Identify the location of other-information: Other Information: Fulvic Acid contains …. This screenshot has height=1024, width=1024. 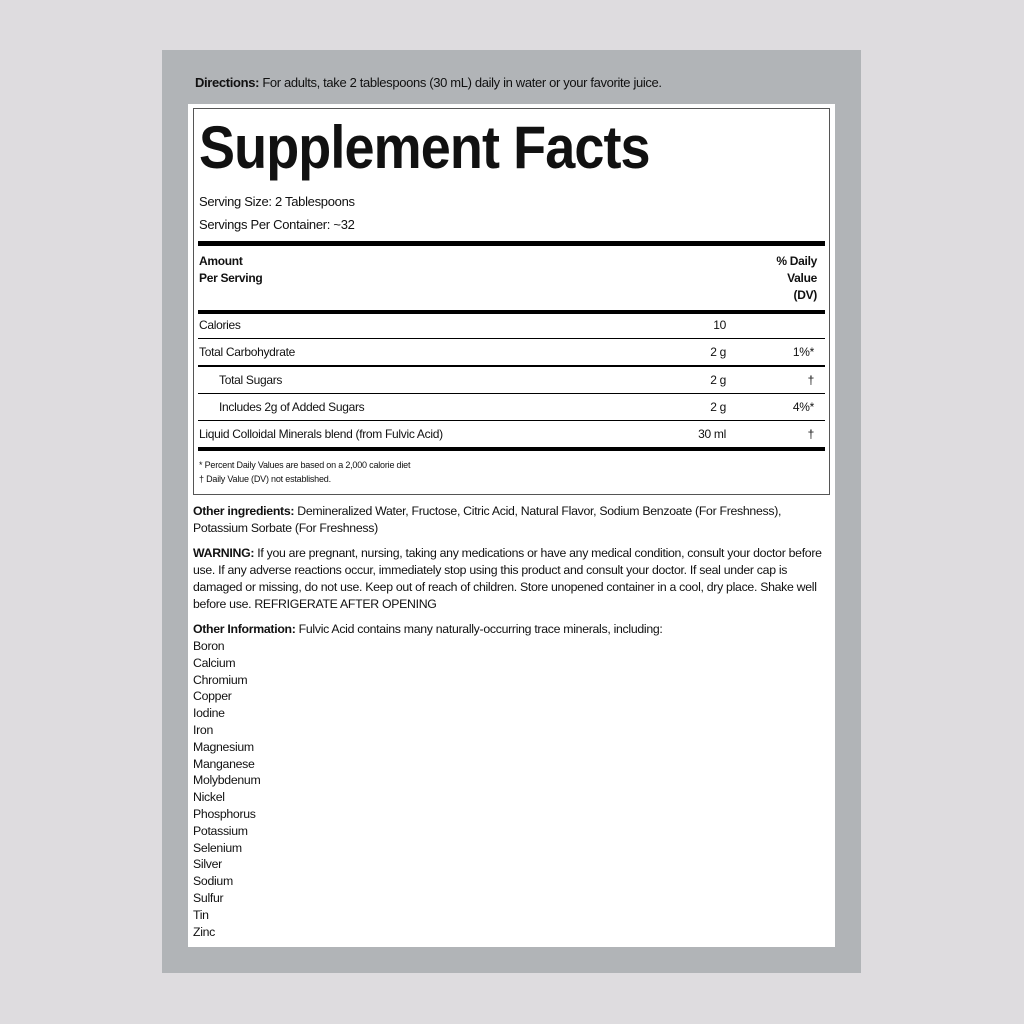
(514, 629).